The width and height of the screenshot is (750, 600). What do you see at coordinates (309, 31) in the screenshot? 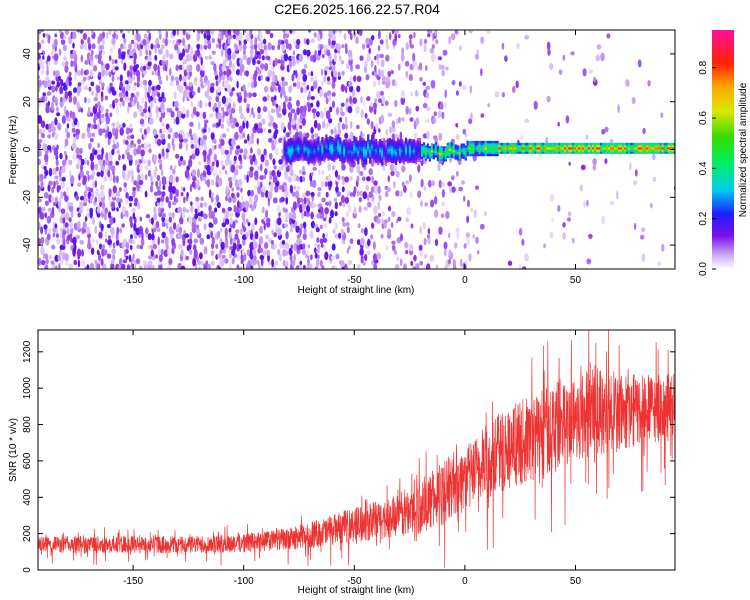
I see `spectrogram-cell-1976` at bounding box center [309, 31].